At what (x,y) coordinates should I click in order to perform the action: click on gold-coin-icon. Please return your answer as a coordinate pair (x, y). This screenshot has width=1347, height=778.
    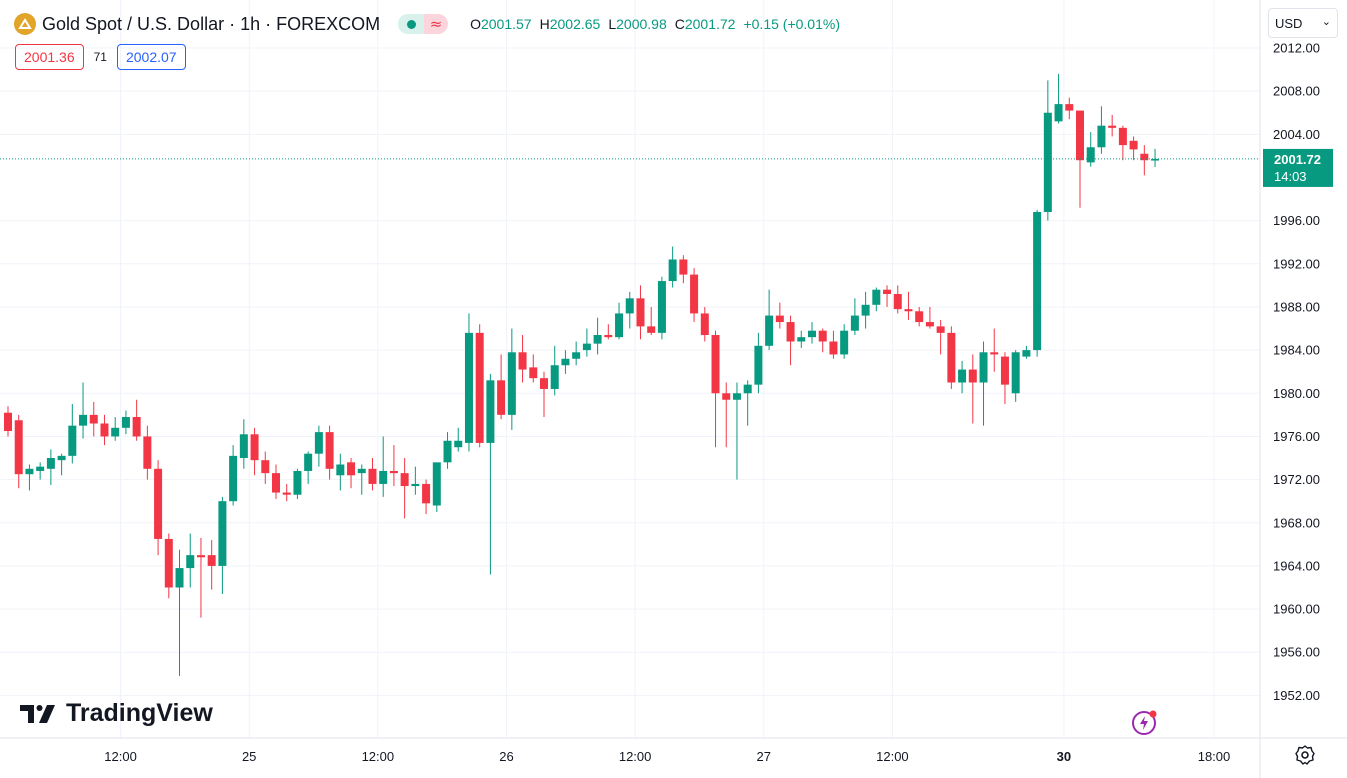
    Looking at the image, I should click on (25, 24).